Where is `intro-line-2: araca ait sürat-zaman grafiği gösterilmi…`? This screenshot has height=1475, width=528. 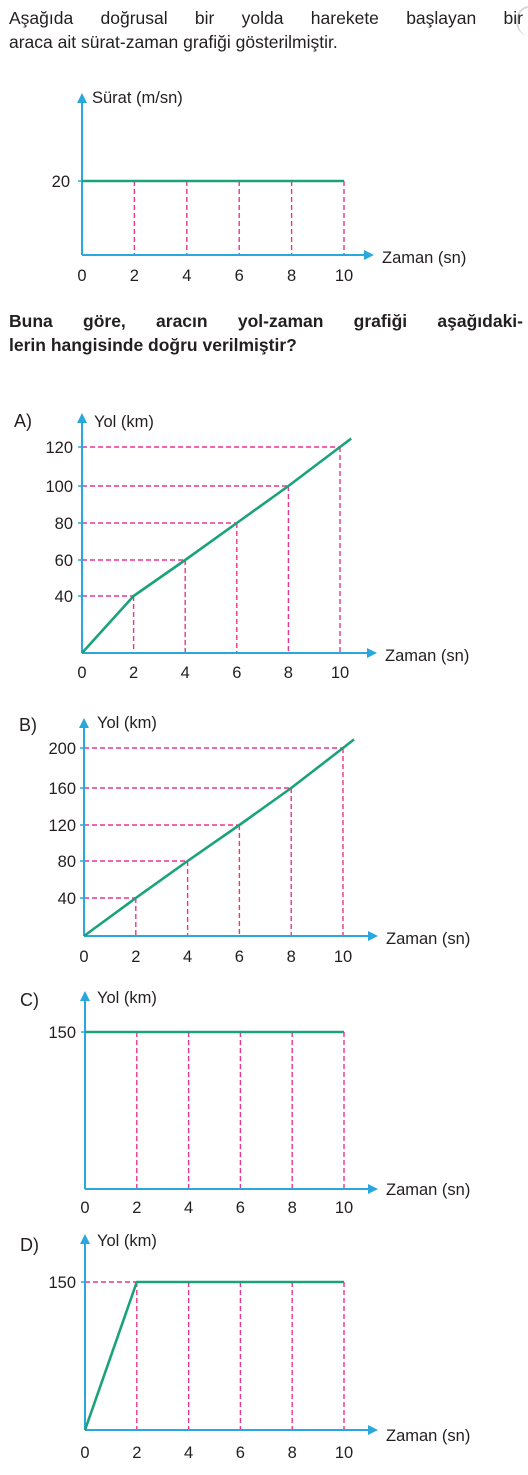 intro-line-2: araca ait sürat-zaman grafiği gösterilmi… is located at coordinates (173, 42).